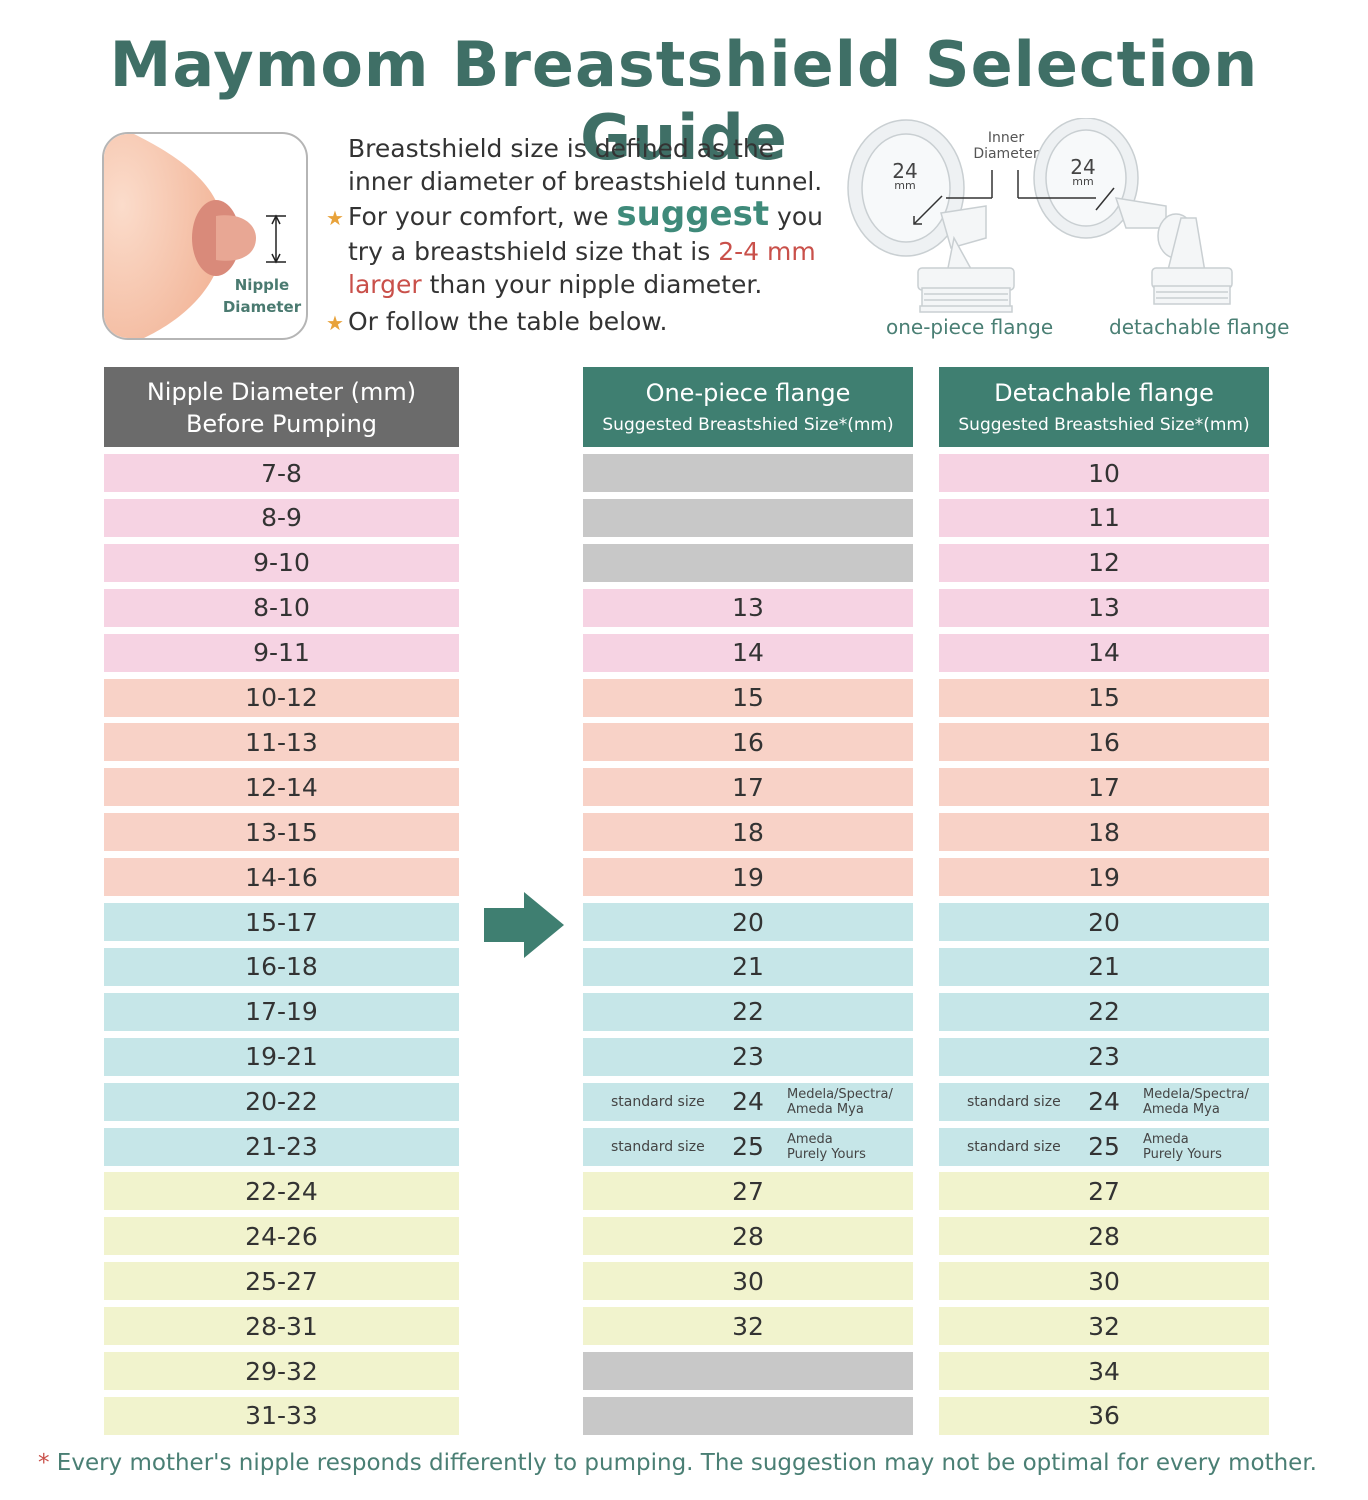  What do you see at coordinates (1104, 1371) in the screenshot?
I see `detachable-cell: 34` at bounding box center [1104, 1371].